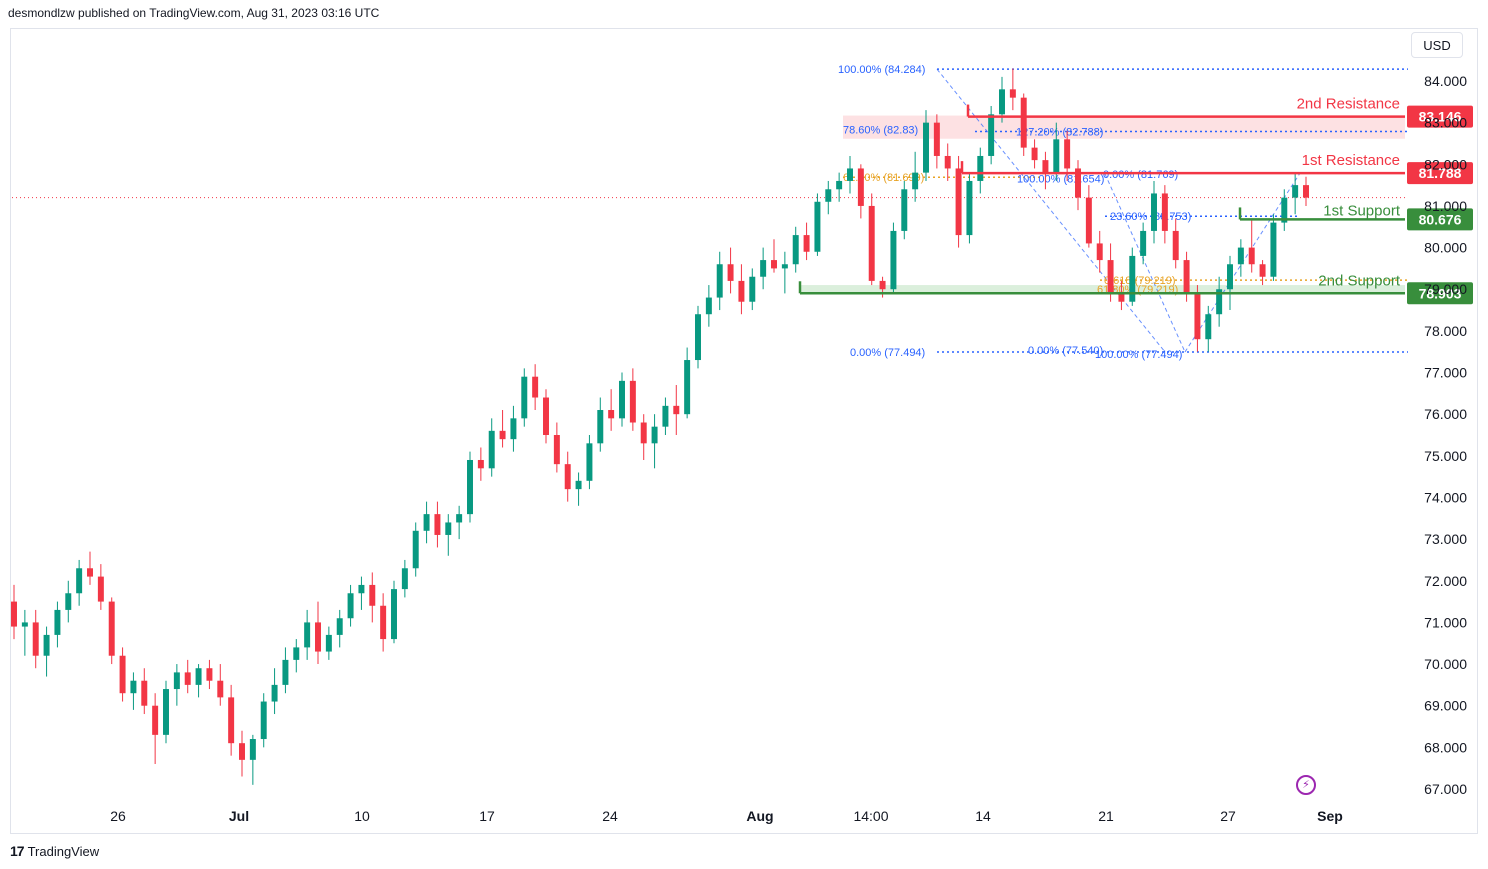 The image size is (1488, 869). I want to click on x-tick-label: Jul, so click(239, 816).